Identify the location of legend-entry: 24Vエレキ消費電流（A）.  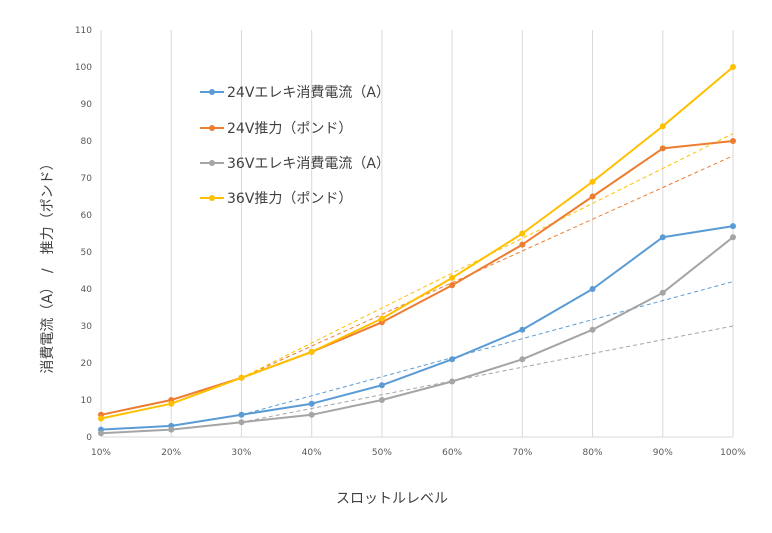
(295, 93).